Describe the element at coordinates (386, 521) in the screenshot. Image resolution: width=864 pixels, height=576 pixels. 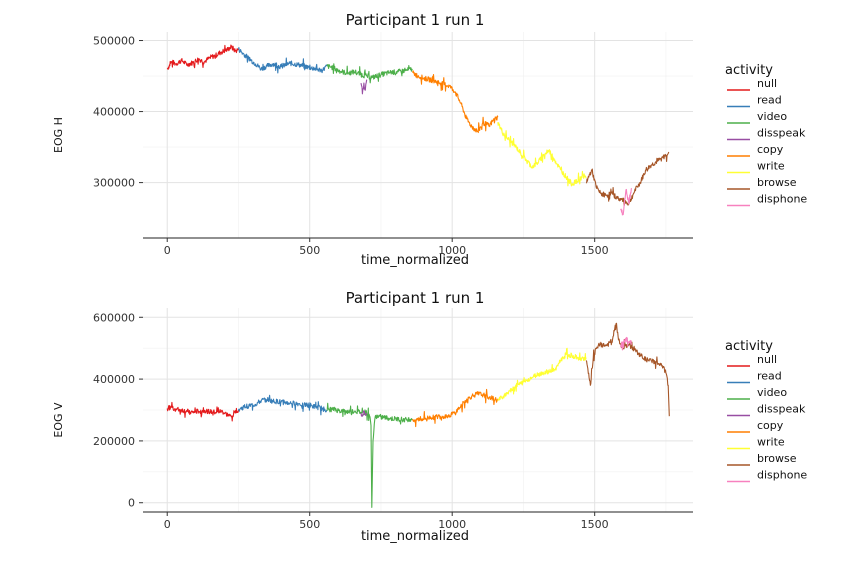
I see `x-ticks-bottom: 0 500 1000 1500` at that location.